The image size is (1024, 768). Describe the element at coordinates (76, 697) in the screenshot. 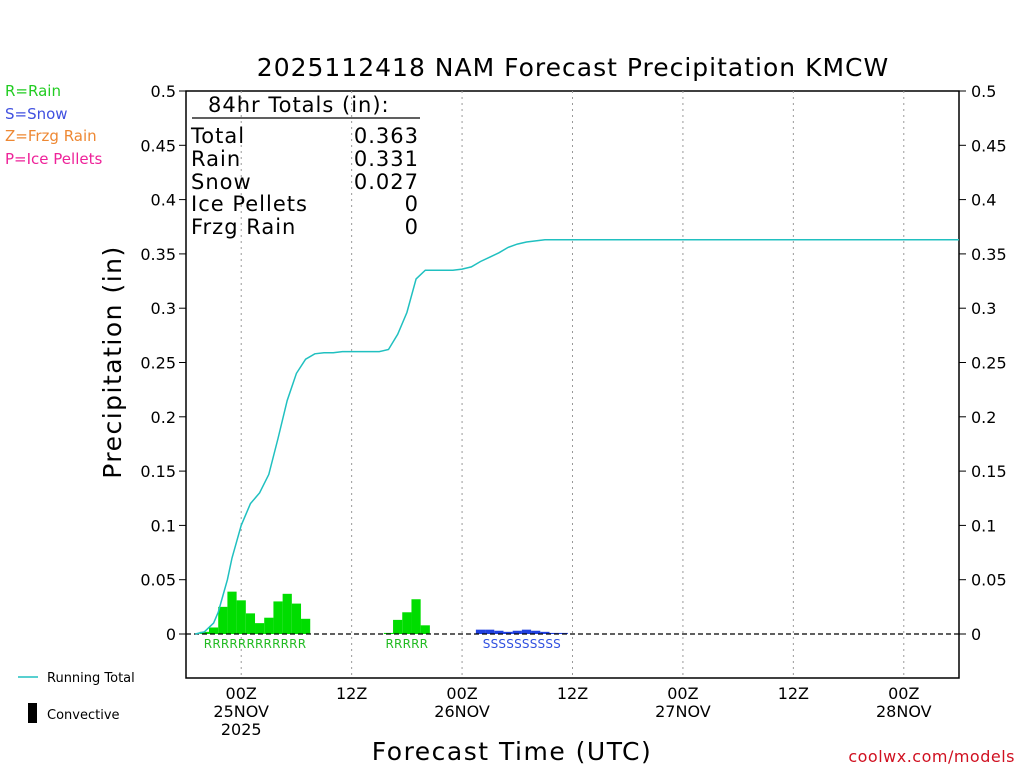

I see `series-legend: Running Total Convective` at that location.